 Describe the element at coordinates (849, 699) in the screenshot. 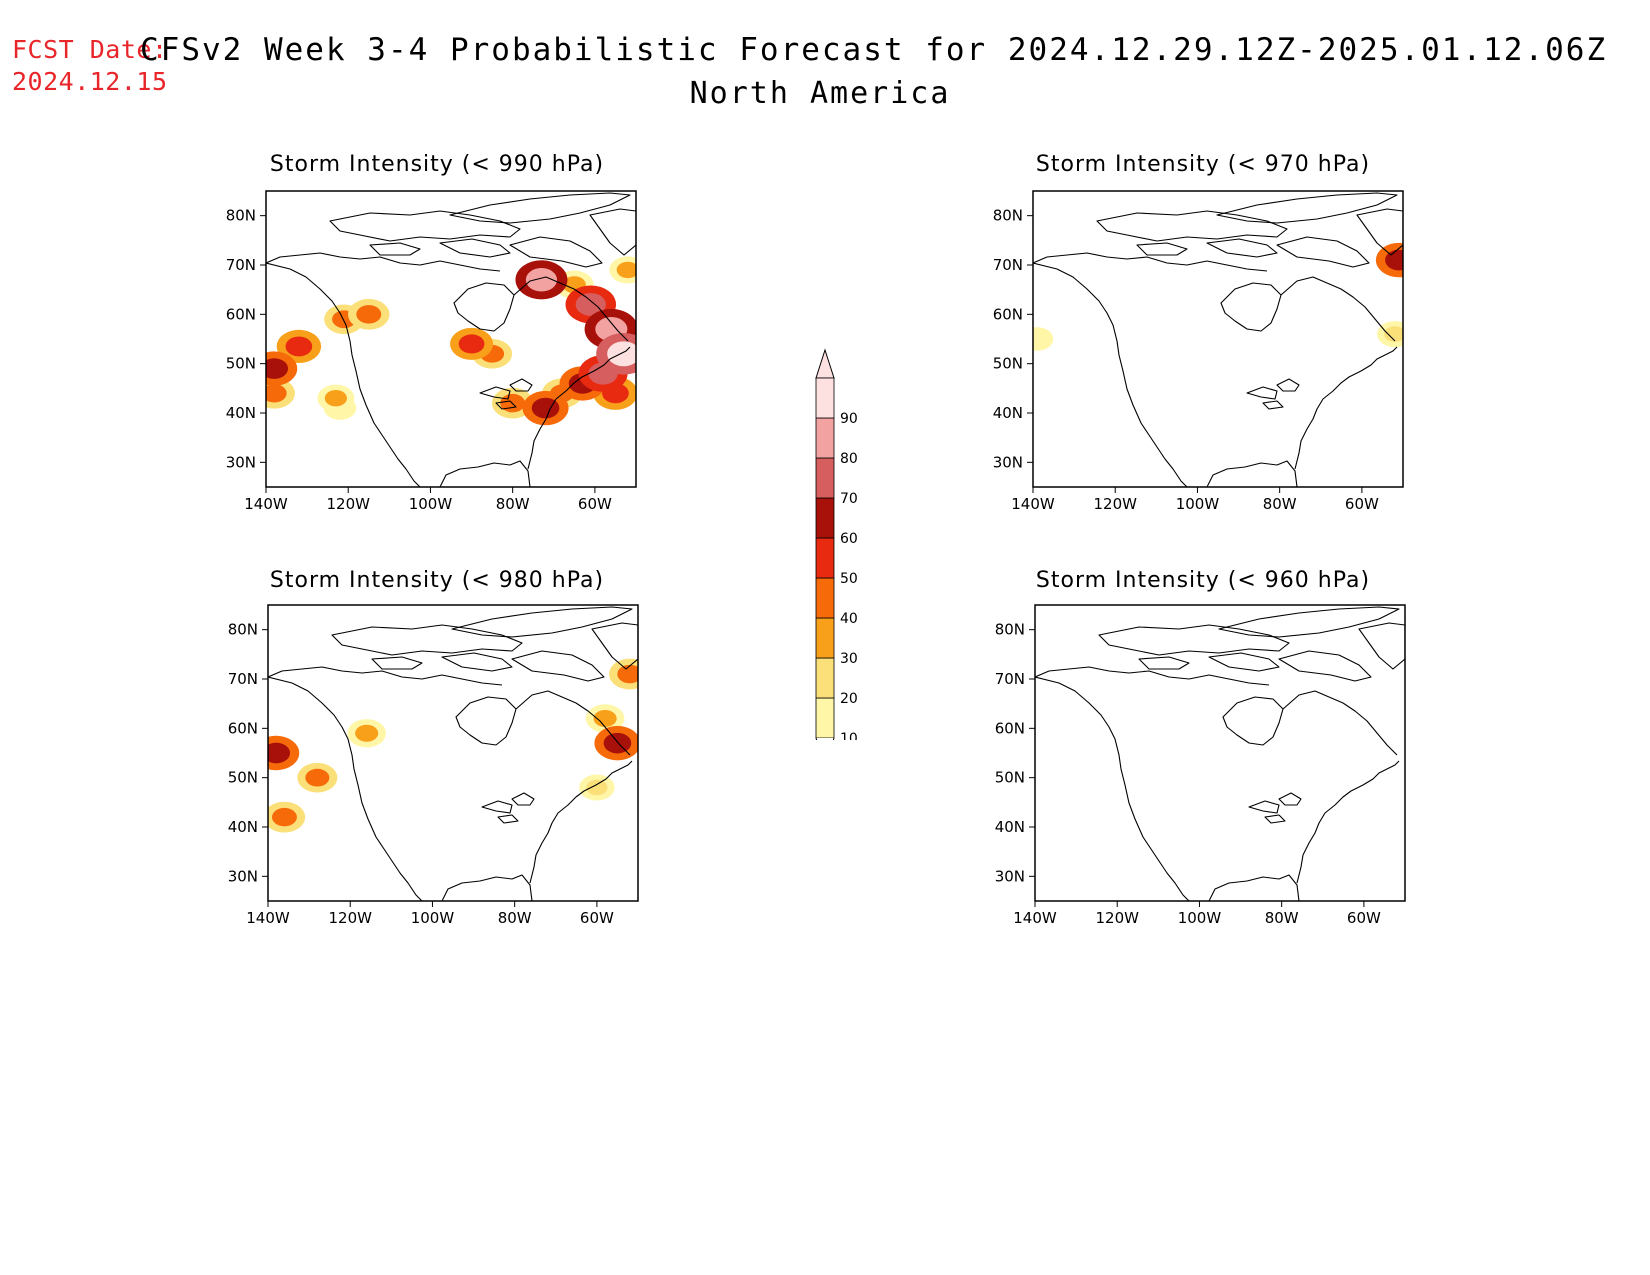

I see `colorbar-label: 20` at that location.